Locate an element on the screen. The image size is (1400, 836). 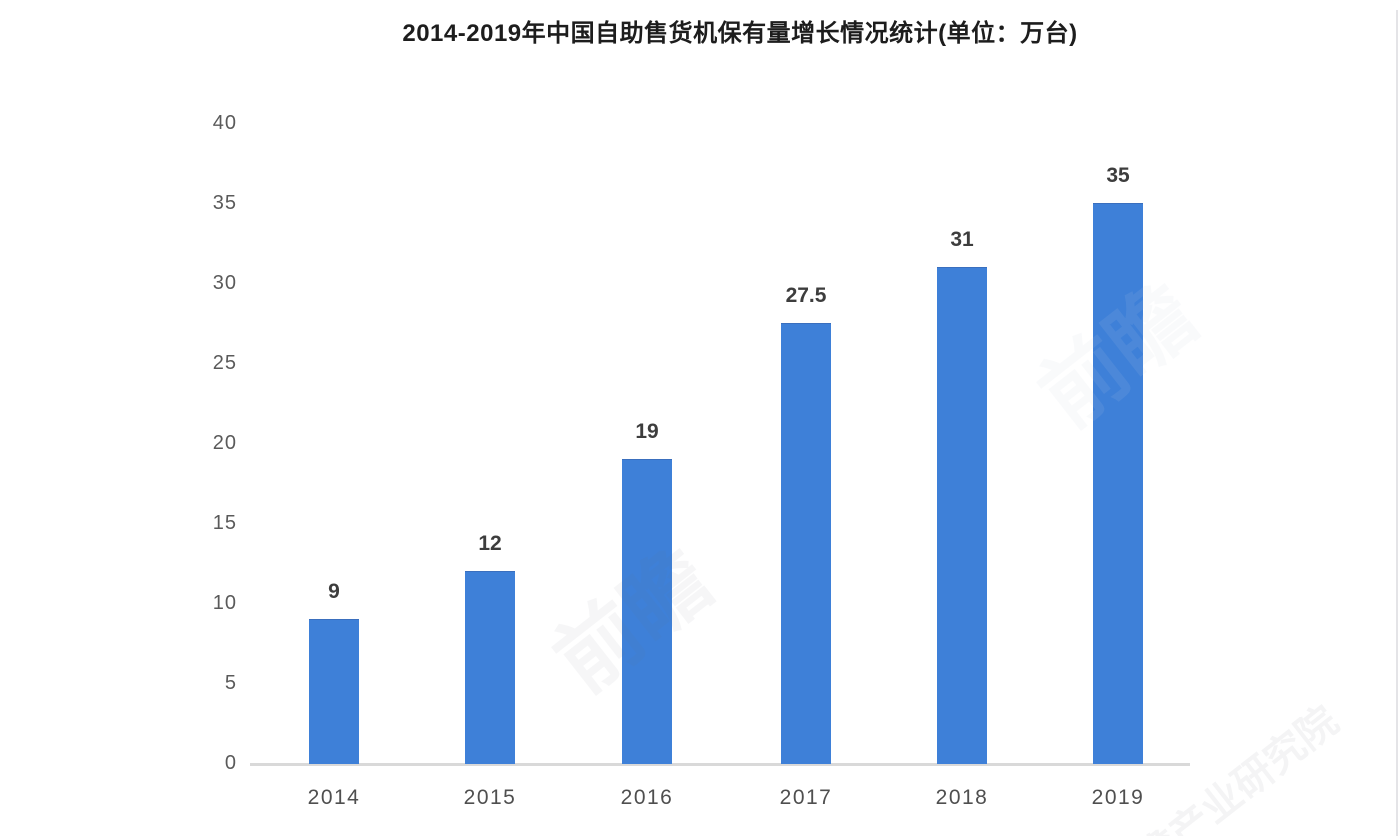
y-tick-label: 5 is located at coordinates (230, 683).